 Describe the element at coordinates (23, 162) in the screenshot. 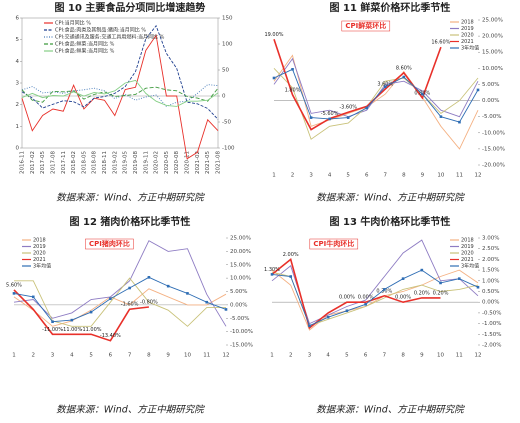

I see `x-tick-label: 2016-11` at that location.